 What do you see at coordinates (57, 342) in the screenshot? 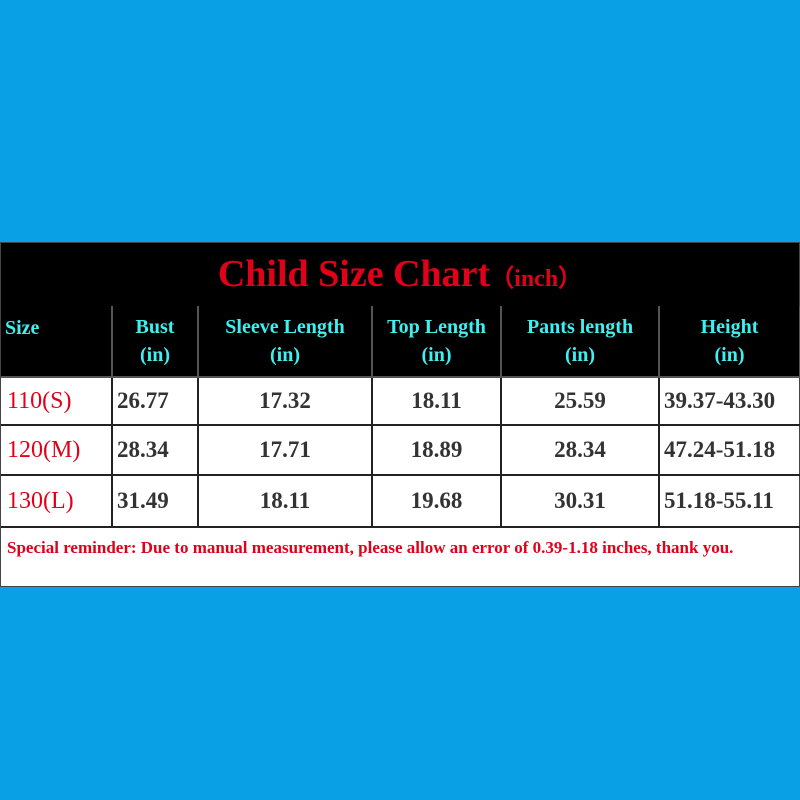
I see `header-cell: Size` at bounding box center [57, 342].